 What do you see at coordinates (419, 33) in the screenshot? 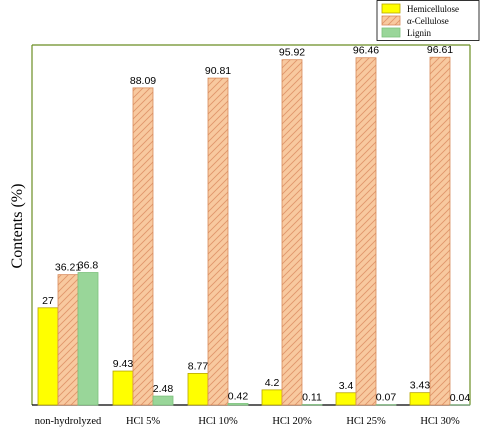
I see `legend-label: Lignin` at bounding box center [419, 33].